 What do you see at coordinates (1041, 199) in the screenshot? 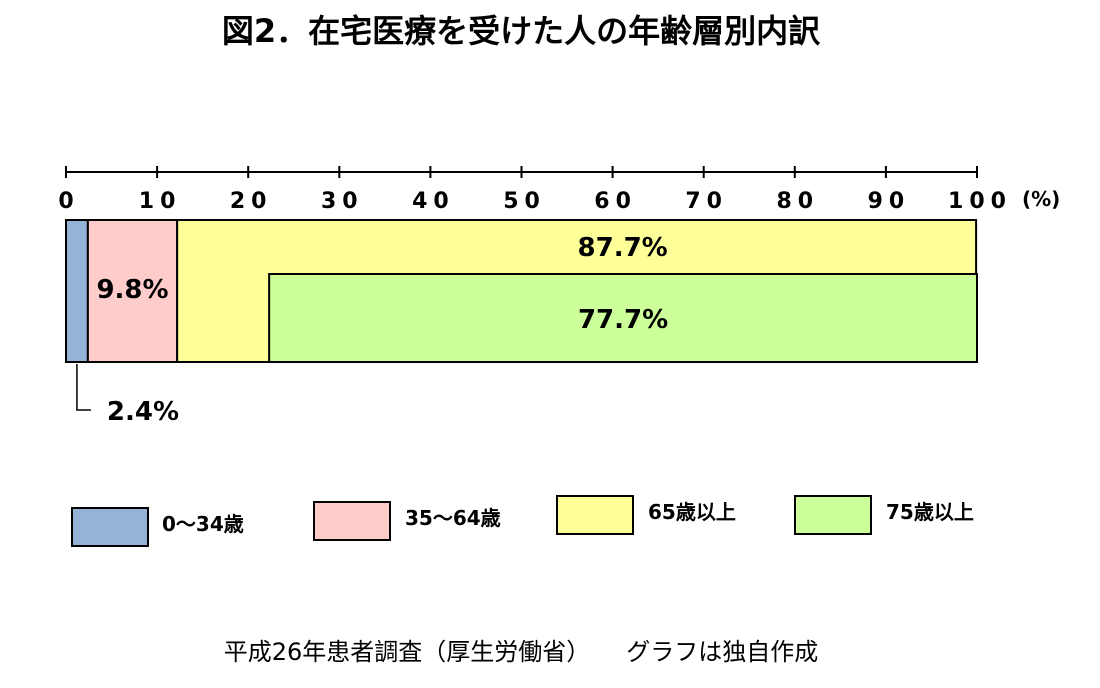
I see `x-axis-unit: (%)` at bounding box center [1041, 199].